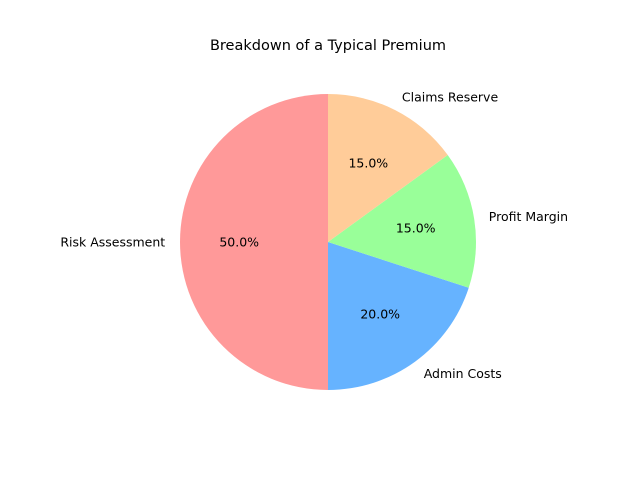  Describe the element at coordinates (463, 373) in the screenshot. I see `label-admin-costs: Admin Costs` at that location.